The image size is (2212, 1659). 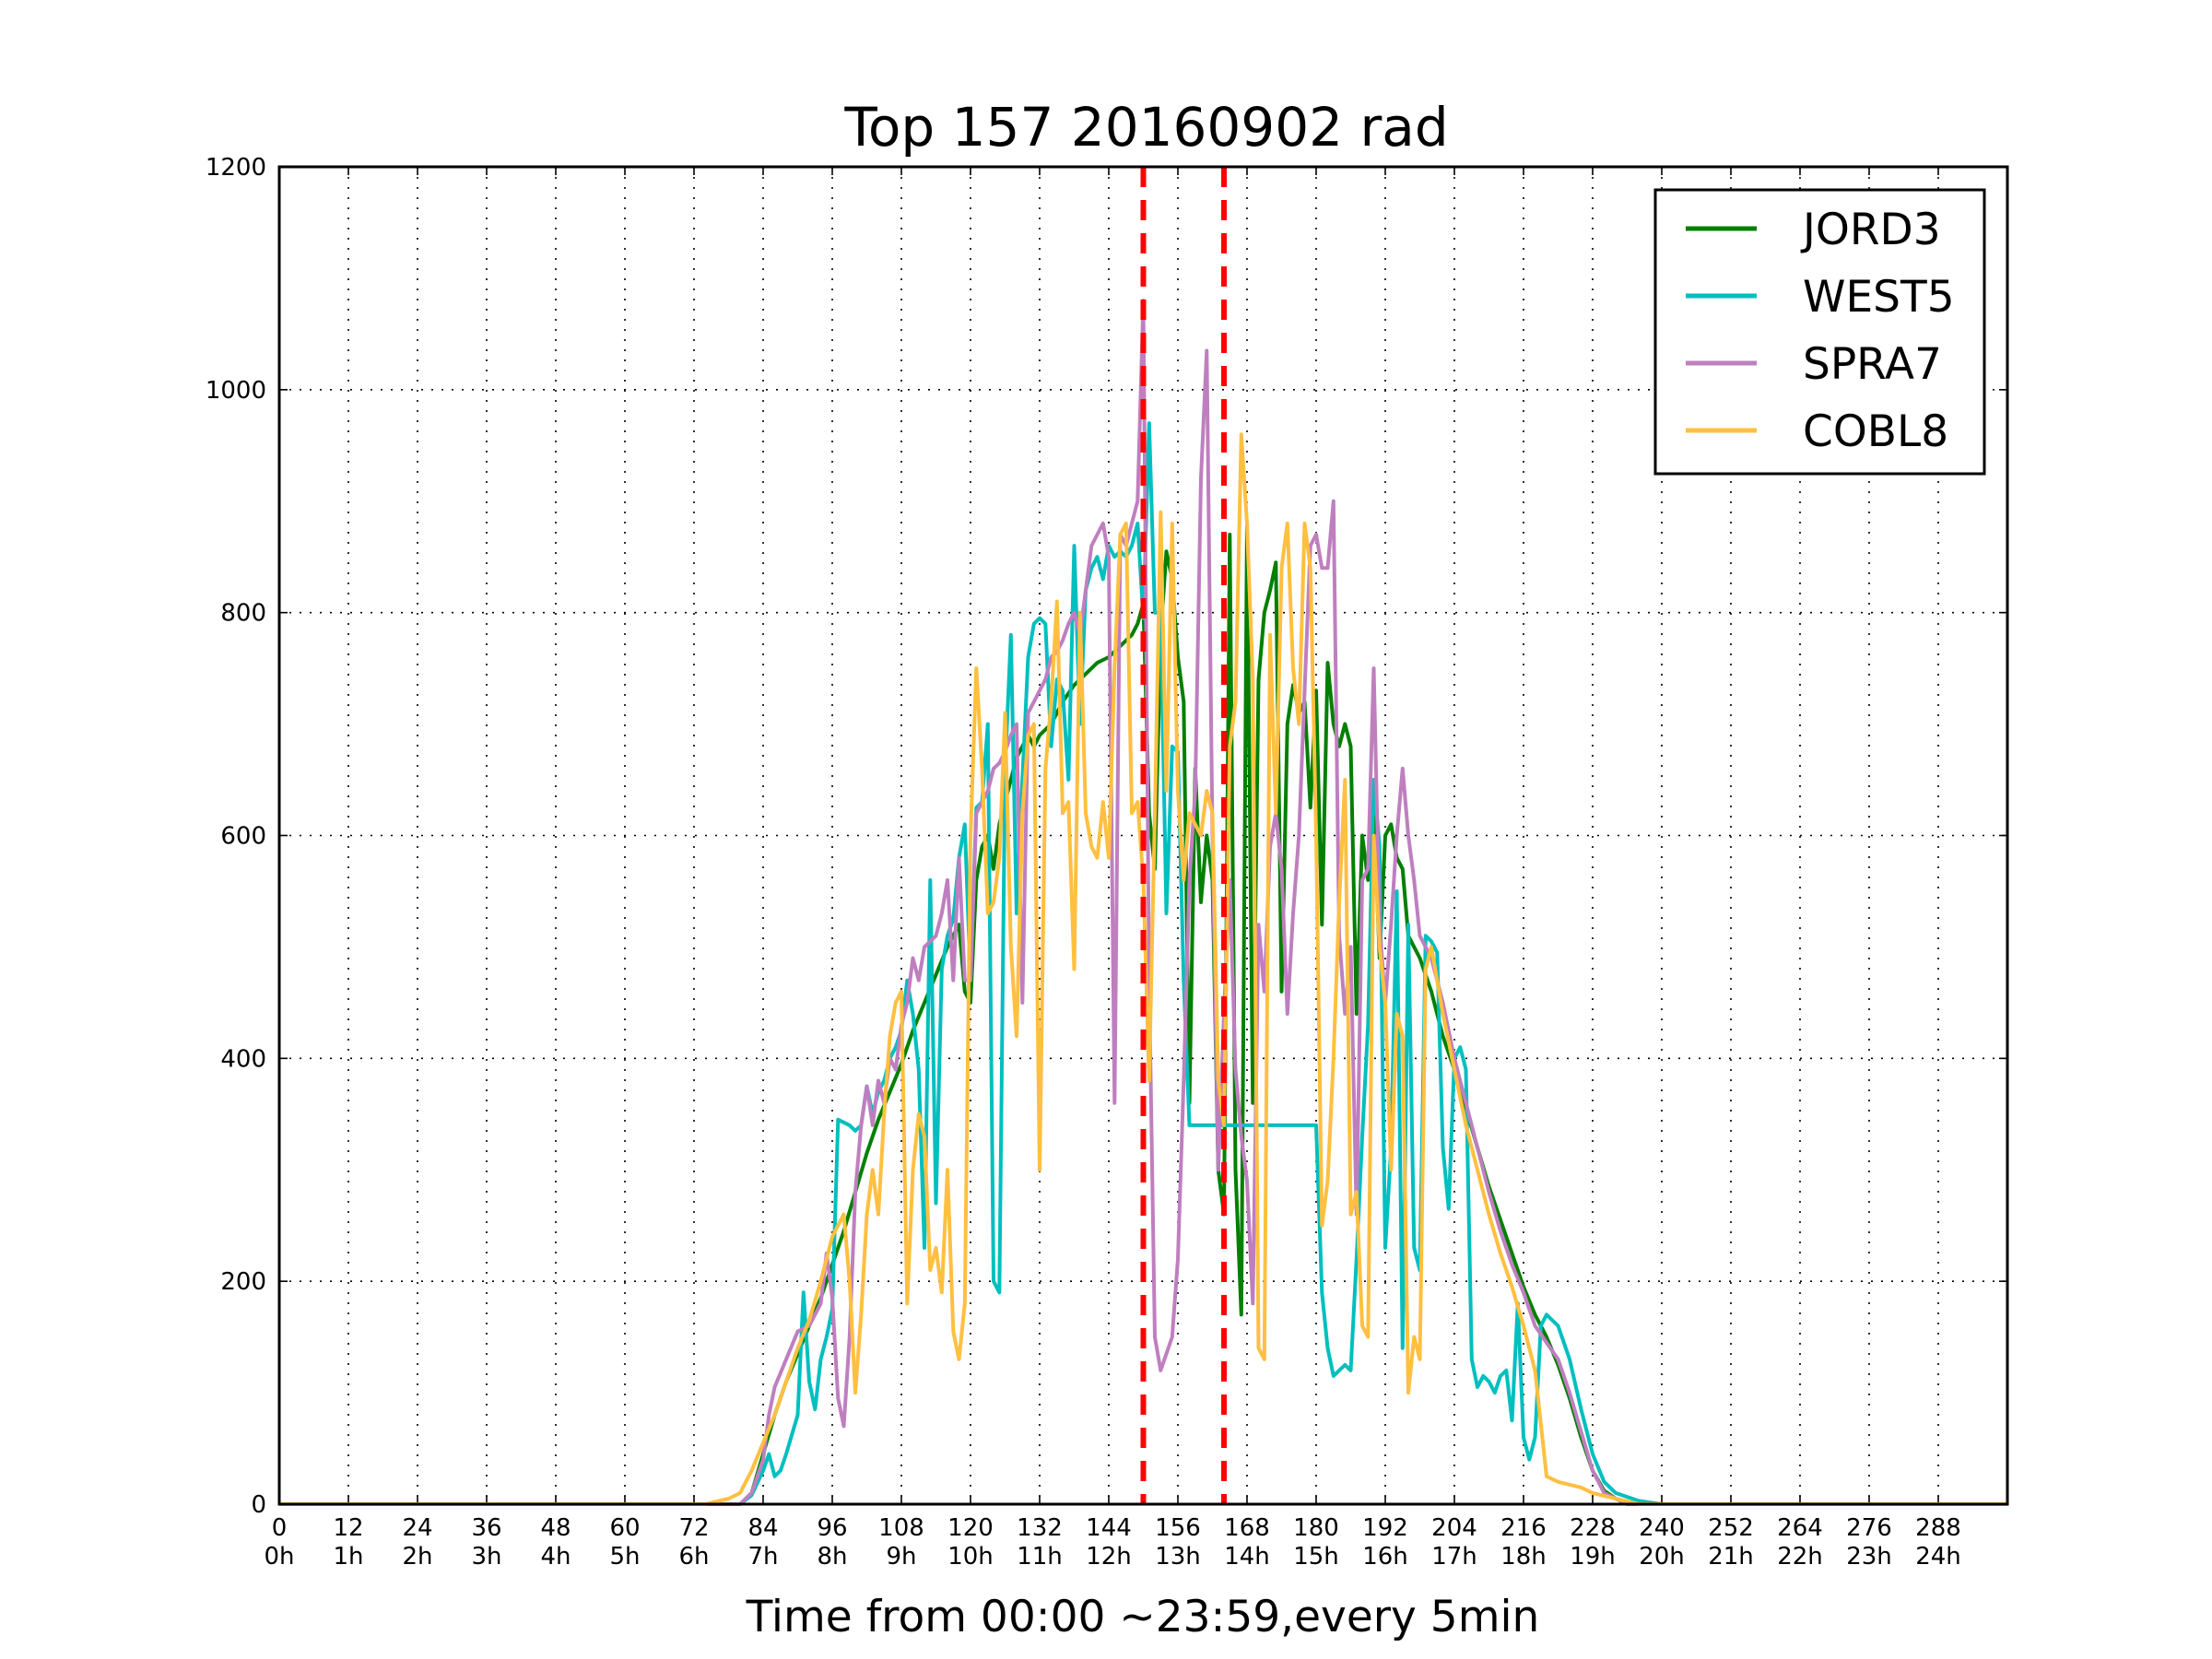 What do you see at coordinates (1593, 1557) in the screenshot?
I see `x-tick-hour-label: 19h` at bounding box center [1593, 1557].